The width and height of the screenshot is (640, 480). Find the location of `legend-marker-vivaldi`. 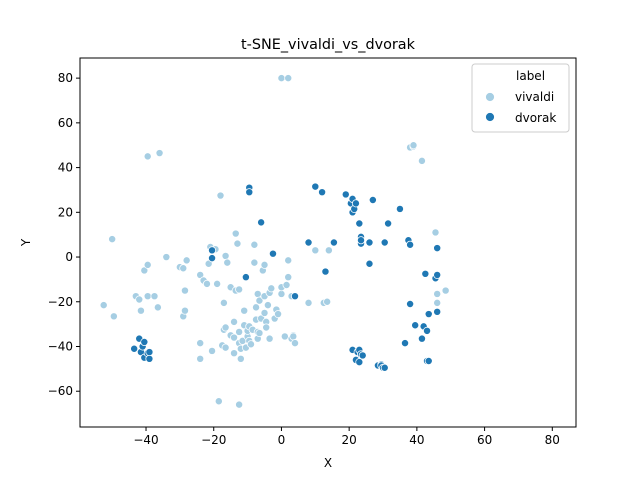

legend-marker-vivaldi is located at coordinates (490, 97).